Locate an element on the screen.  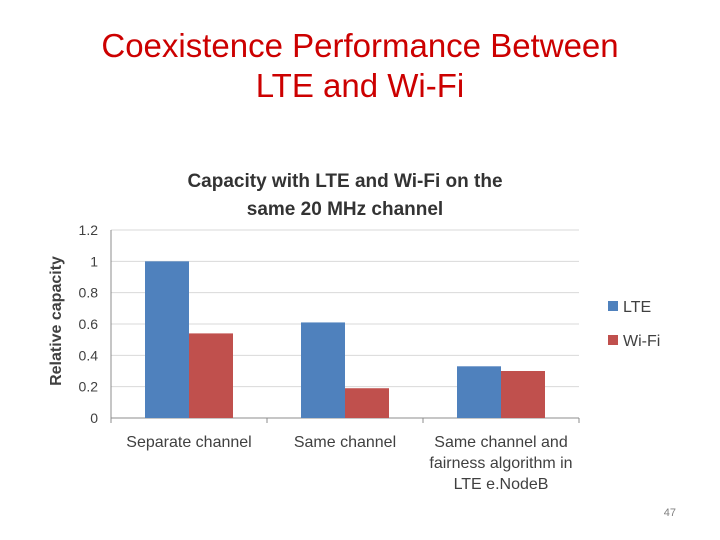
y-axis-ticks: 0 0.2 0.4 0.6 0.8 1 1.2 is located at coordinates (89, 324).